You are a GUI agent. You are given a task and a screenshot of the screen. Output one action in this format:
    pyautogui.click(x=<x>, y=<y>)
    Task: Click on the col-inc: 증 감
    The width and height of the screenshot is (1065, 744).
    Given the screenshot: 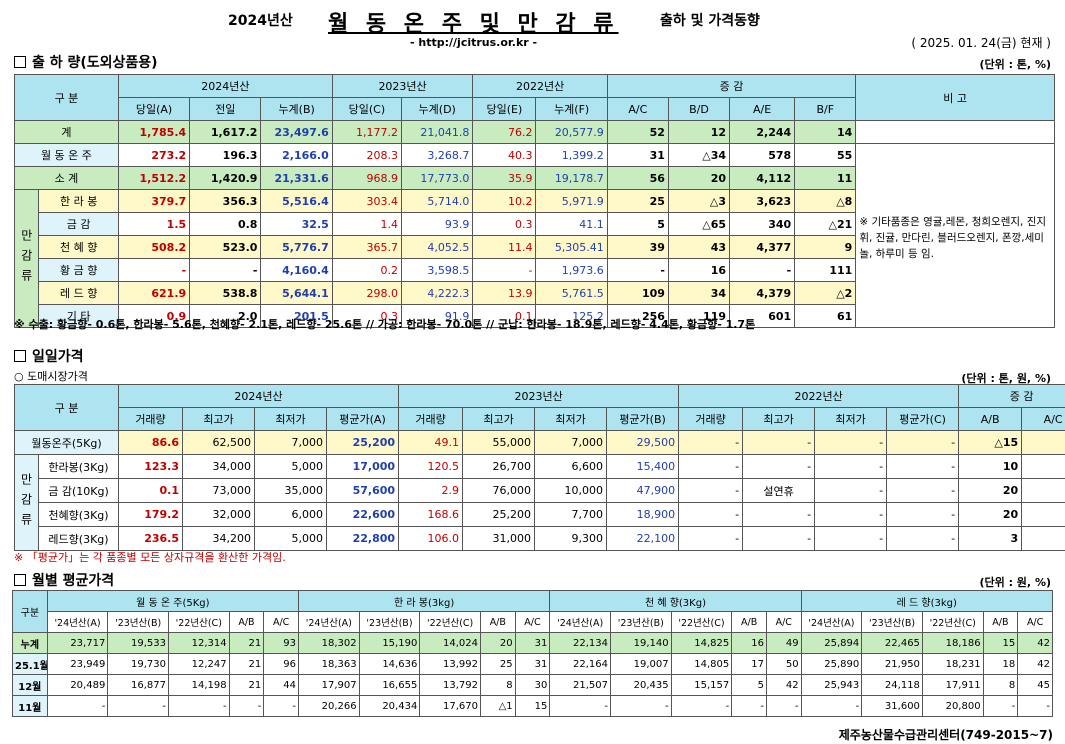 What is the action you would take?
    pyautogui.click(x=1011, y=396)
    